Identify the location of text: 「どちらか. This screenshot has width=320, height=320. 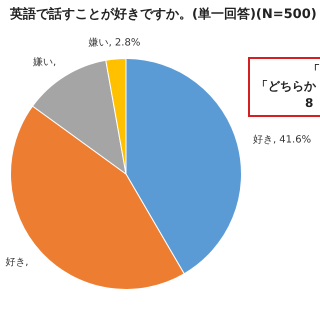
(286, 86).